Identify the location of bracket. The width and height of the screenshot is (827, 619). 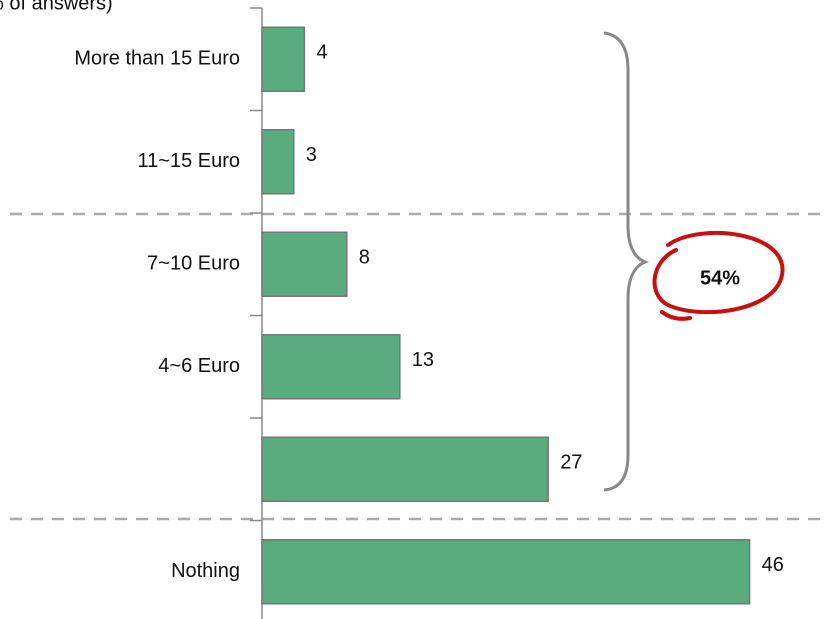
(626, 261).